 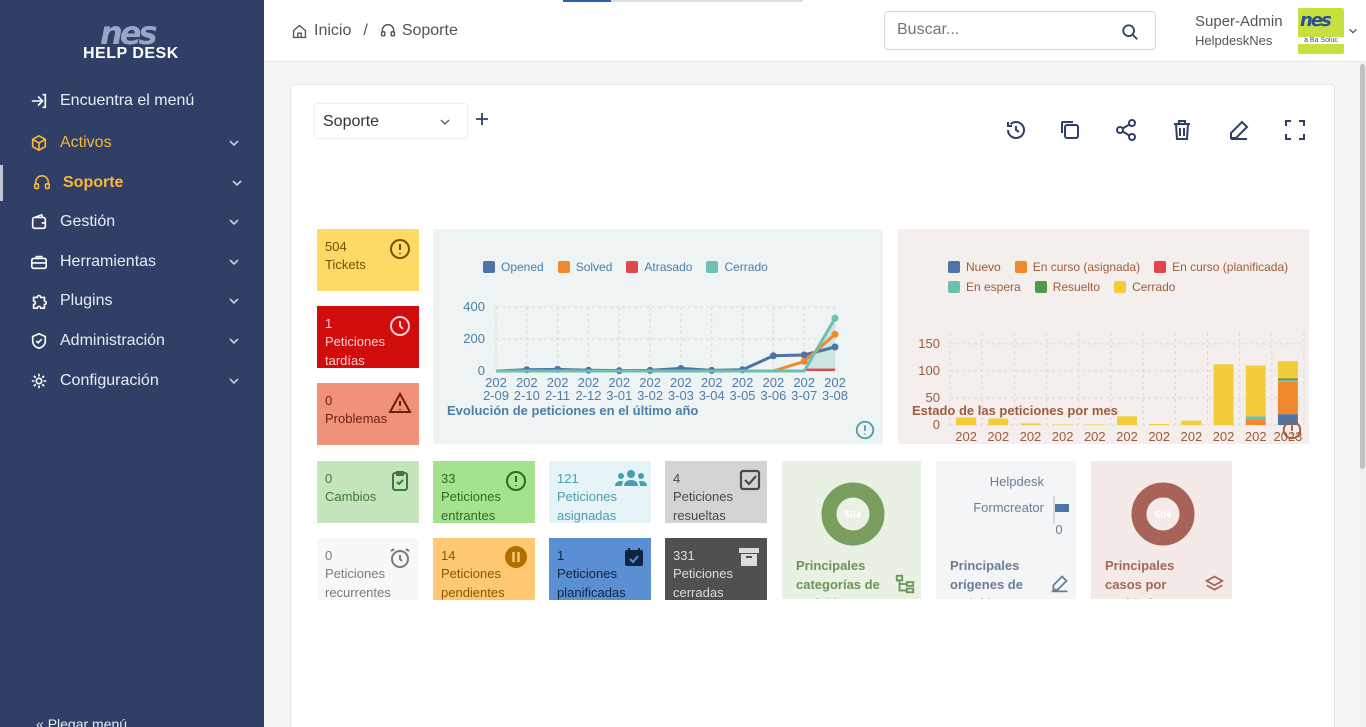 I want to click on avatar-mark: nes, so click(x=1316, y=20).